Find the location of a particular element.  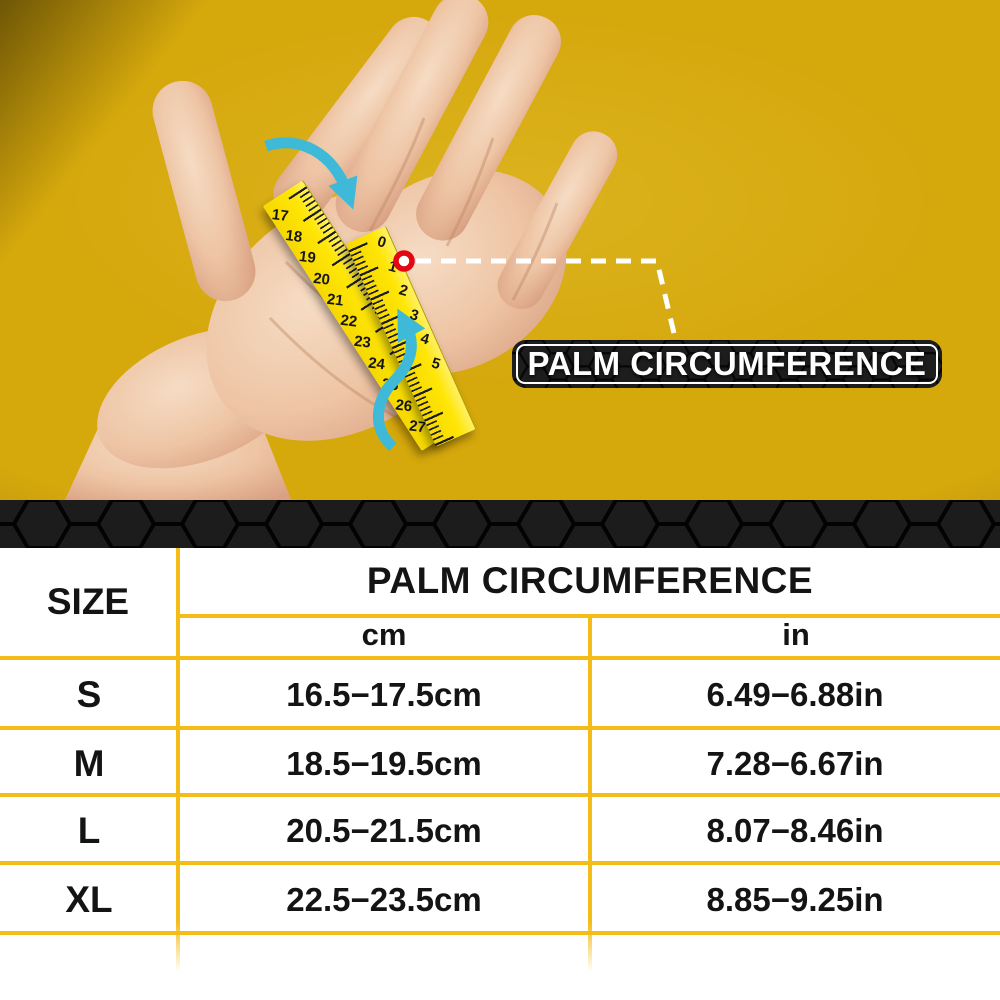

hexagon-divider-band is located at coordinates (500, 524).